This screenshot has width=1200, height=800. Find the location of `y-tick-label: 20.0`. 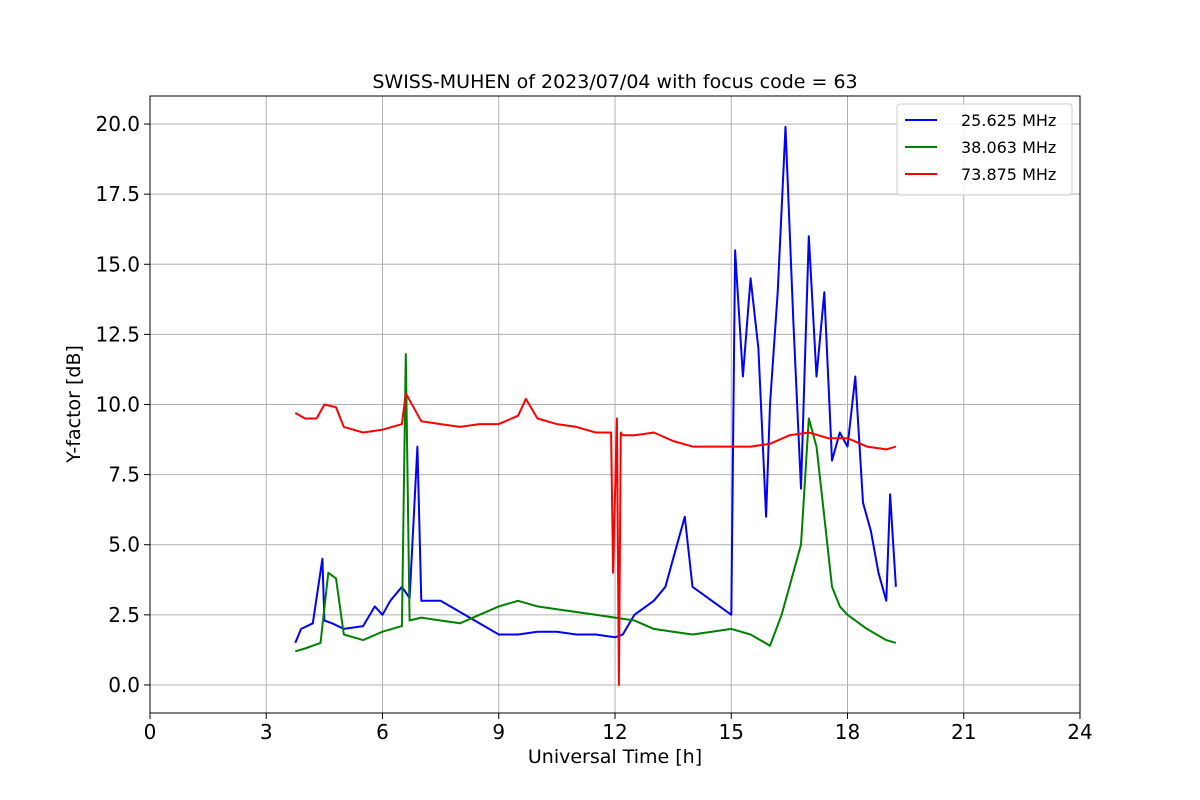

y-tick-label: 20.0 is located at coordinates (117, 124).